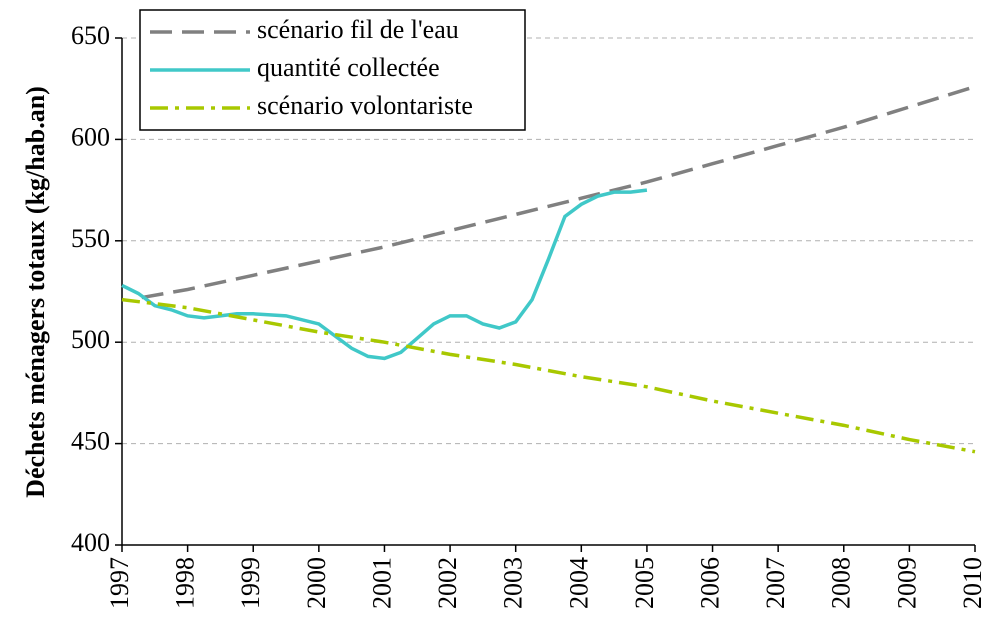  Describe the element at coordinates (90, 35) in the screenshot. I see `y-tick-label: 650` at that location.